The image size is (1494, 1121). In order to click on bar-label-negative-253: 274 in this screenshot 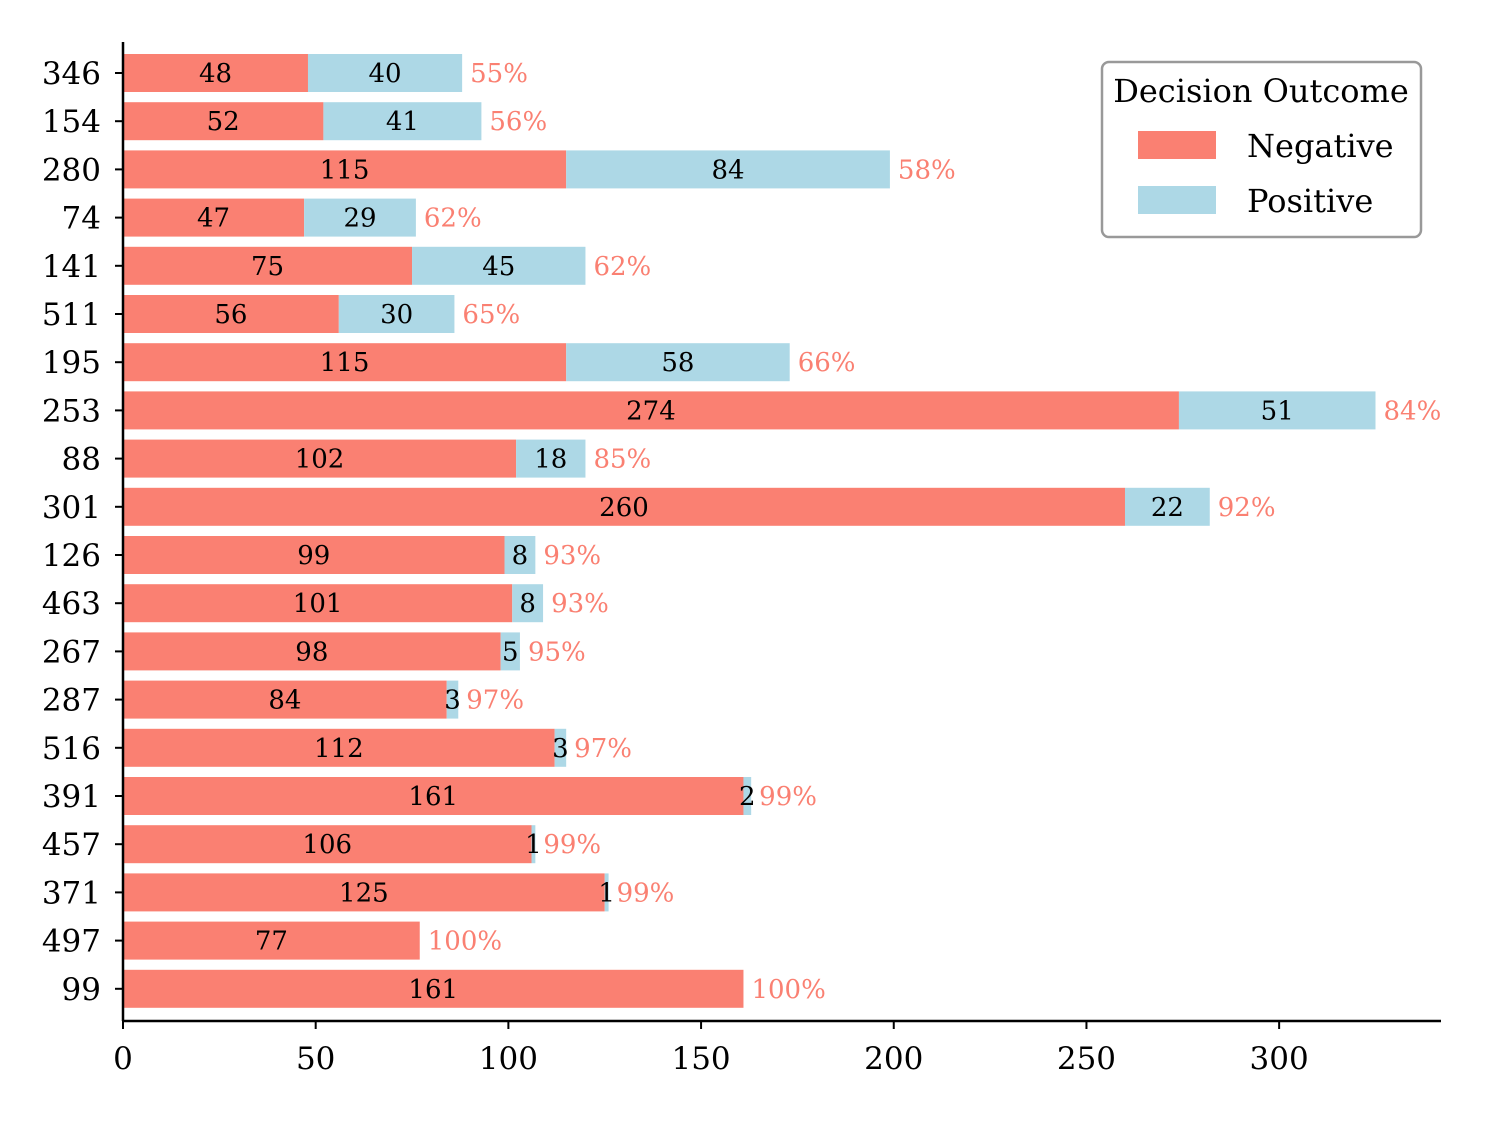, I will do `click(651, 411)`.